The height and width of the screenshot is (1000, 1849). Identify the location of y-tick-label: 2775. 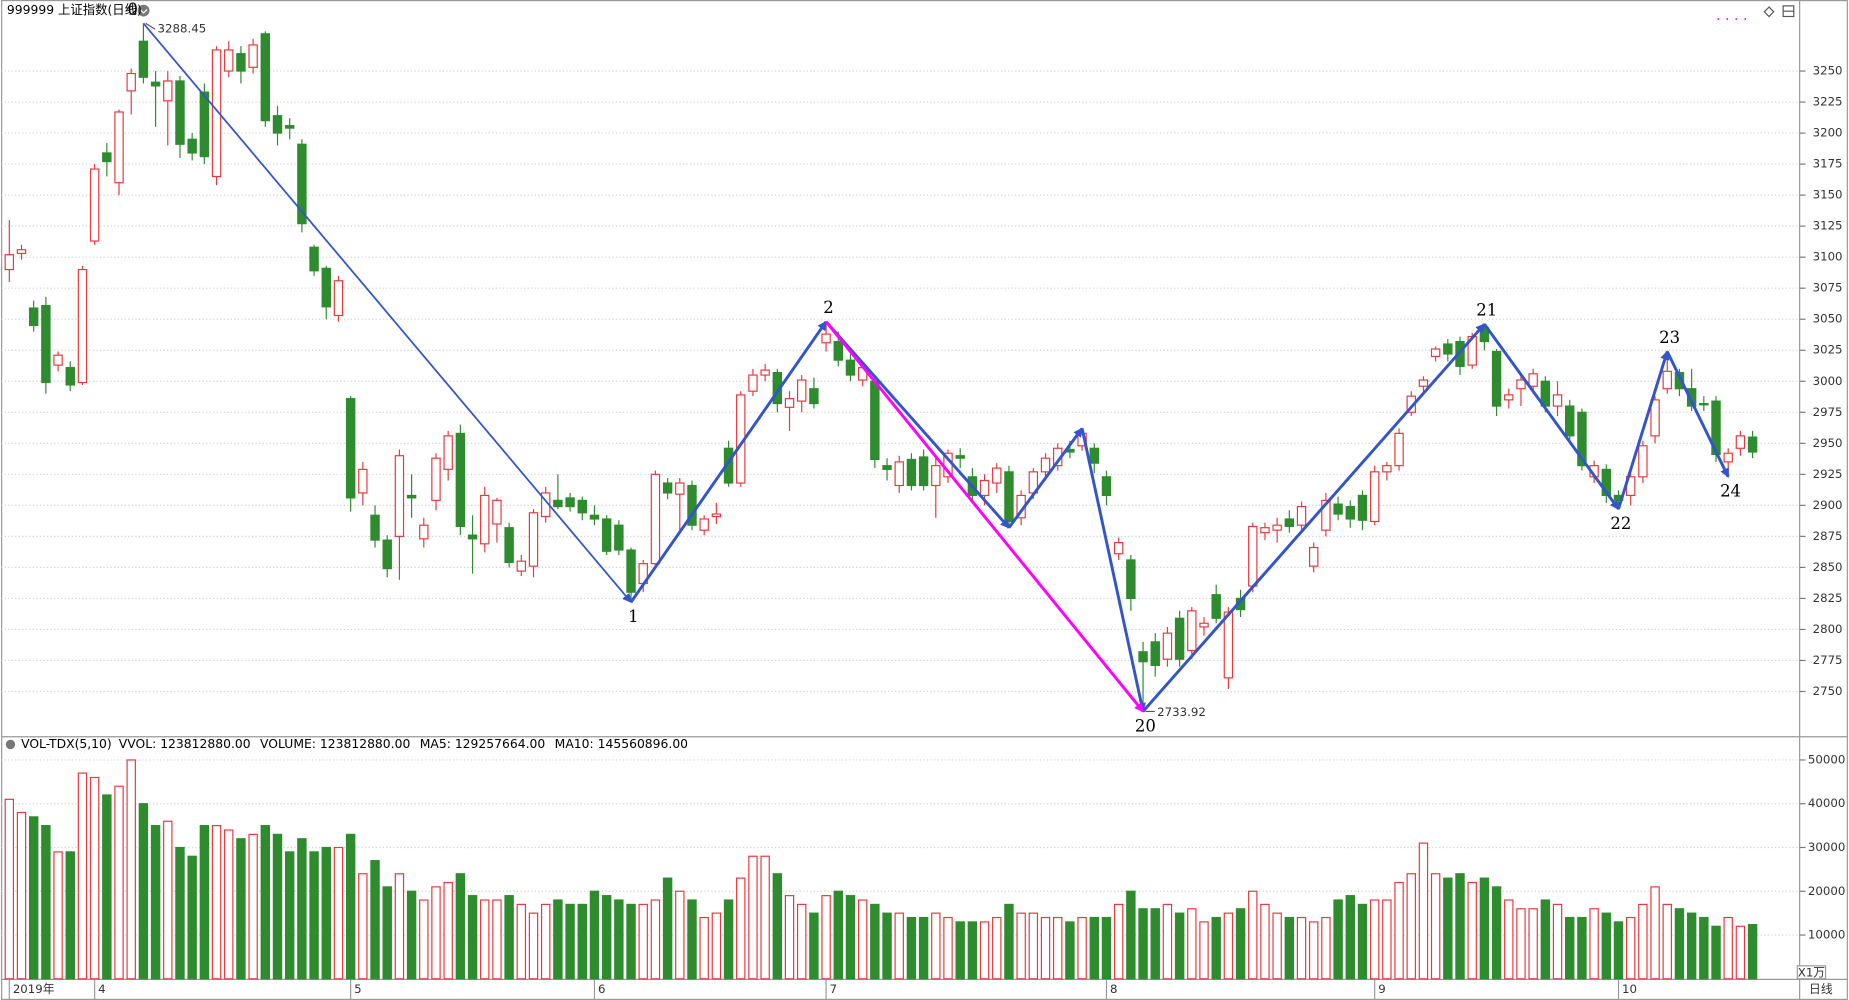
(1828, 660).